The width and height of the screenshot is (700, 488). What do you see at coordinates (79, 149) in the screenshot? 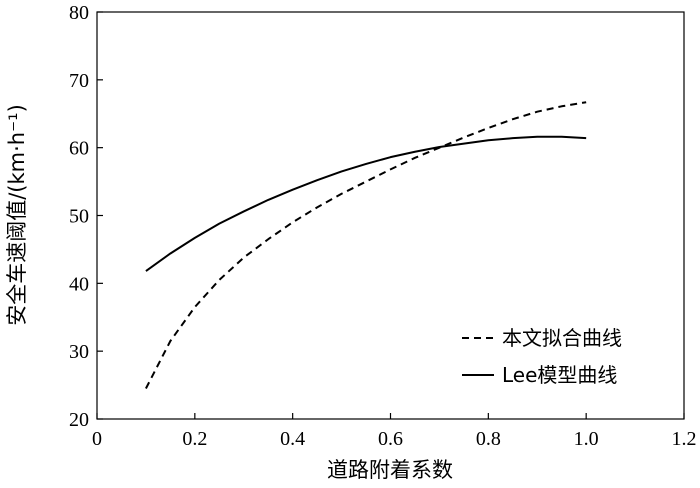
I see `y-tick-label: 60` at bounding box center [79, 149].